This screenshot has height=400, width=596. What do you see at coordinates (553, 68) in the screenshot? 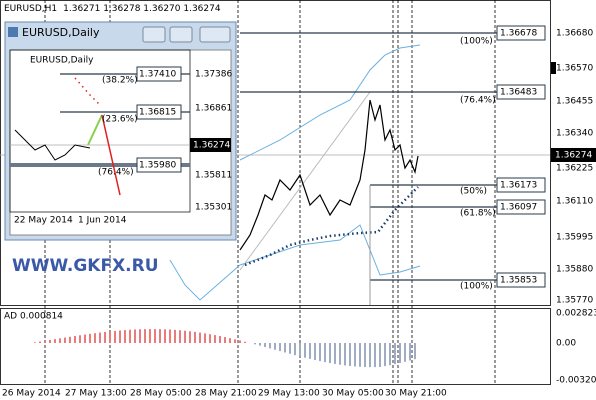
I see `price-marker` at bounding box center [553, 68].